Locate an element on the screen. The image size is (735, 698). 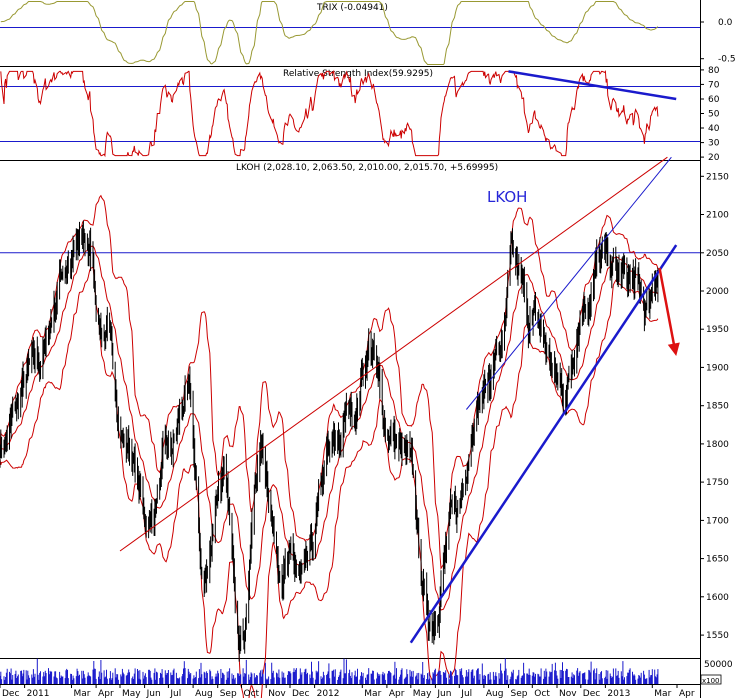
volume-tick-label: 50000 is located at coordinates (718, 665).